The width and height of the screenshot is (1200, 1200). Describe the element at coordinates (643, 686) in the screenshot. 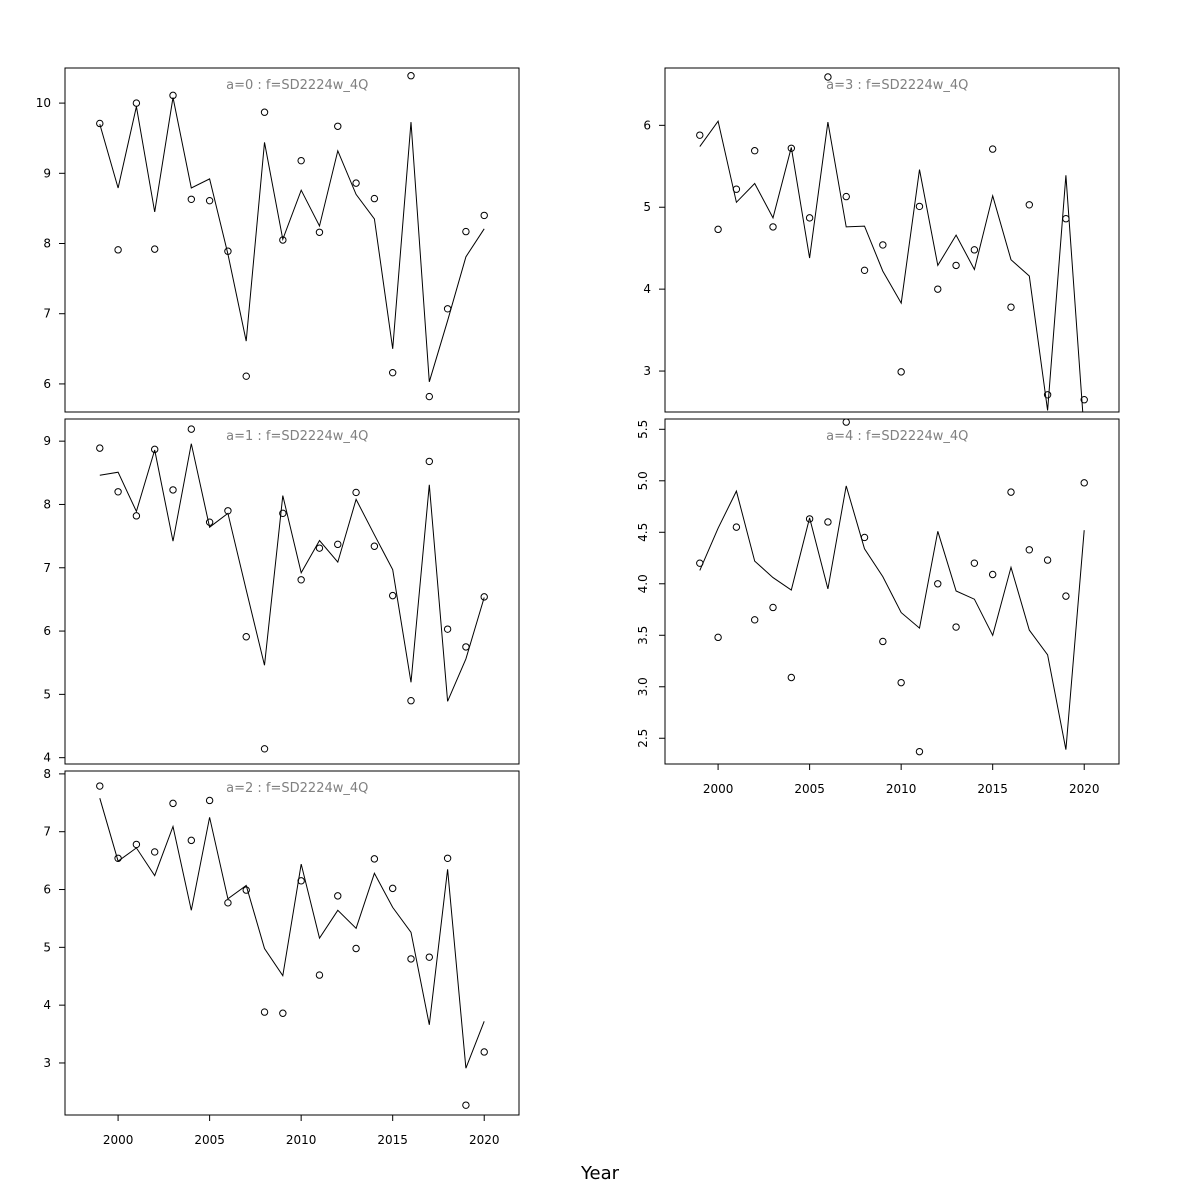

I see `y-tick-label: 3.0` at that location.